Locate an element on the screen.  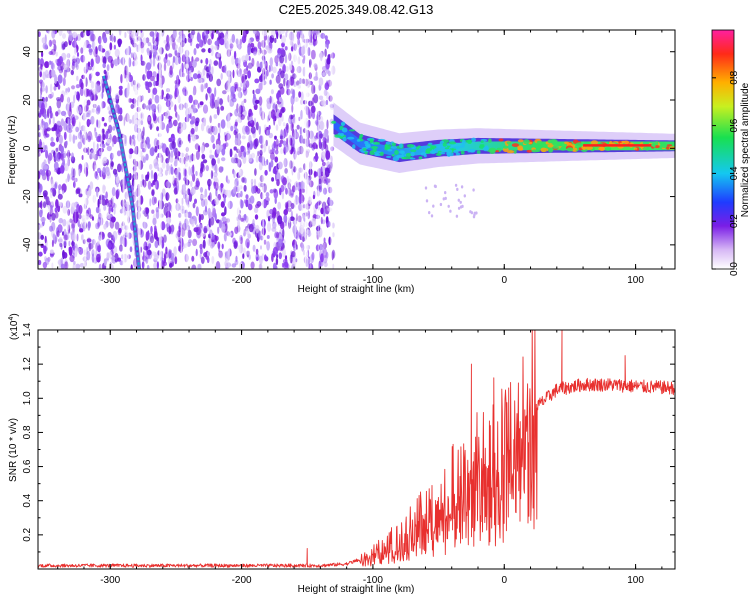
snr-y-multiplier: (x104) is located at coordinates (14, 326).